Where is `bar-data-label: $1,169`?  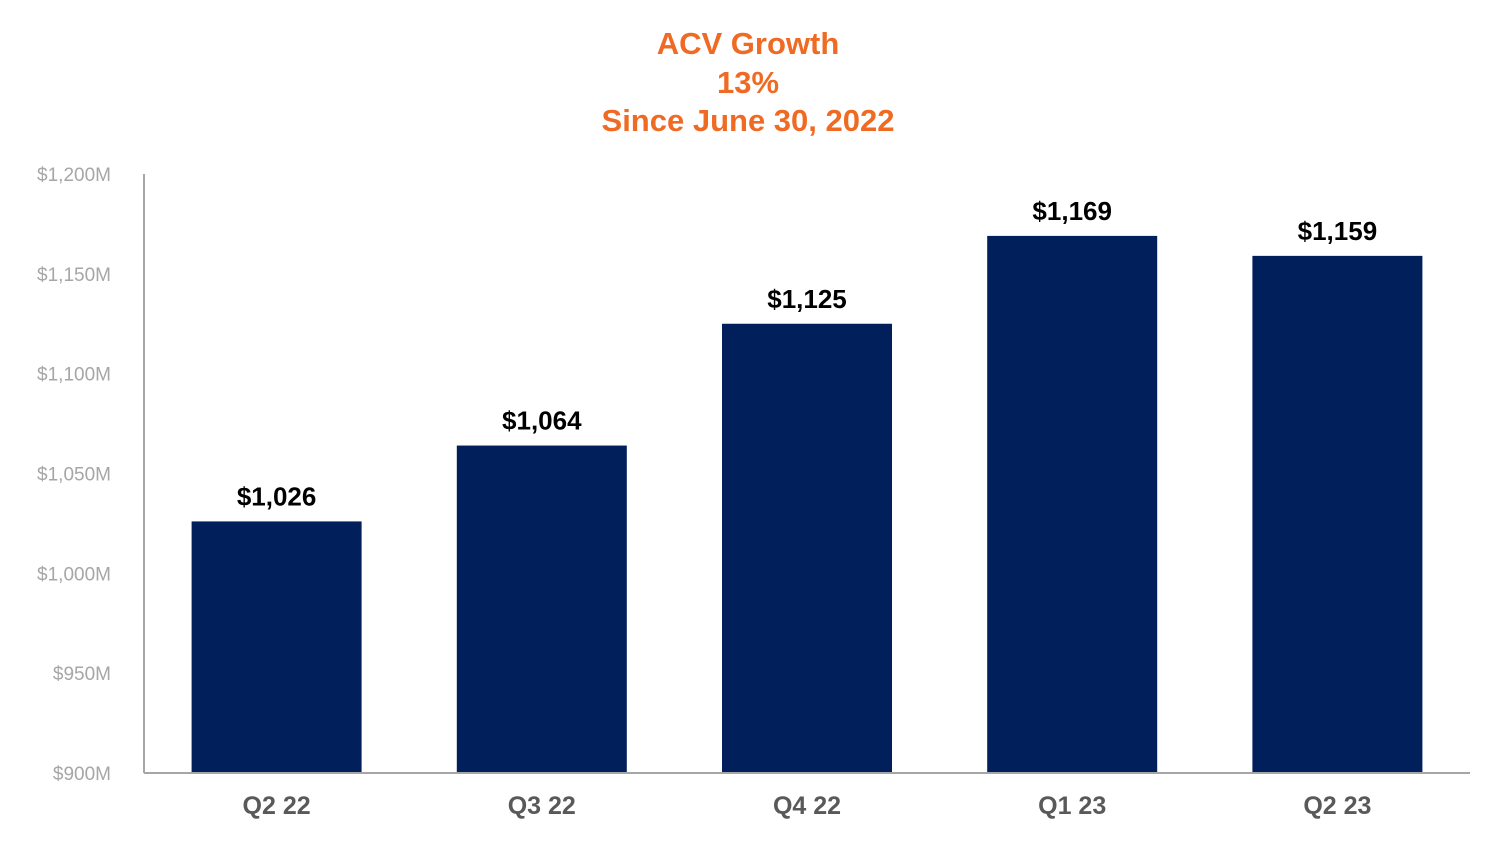 bar-data-label: $1,169 is located at coordinates (1072, 211).